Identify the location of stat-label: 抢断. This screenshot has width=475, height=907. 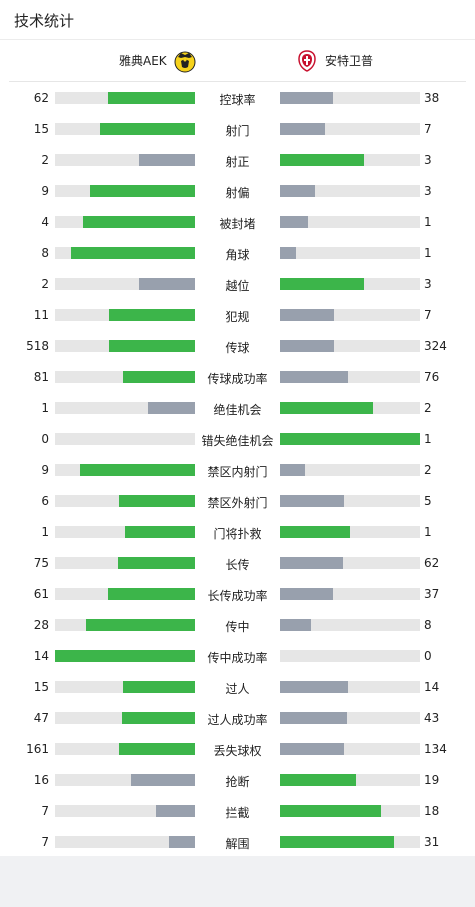
(237, 782).